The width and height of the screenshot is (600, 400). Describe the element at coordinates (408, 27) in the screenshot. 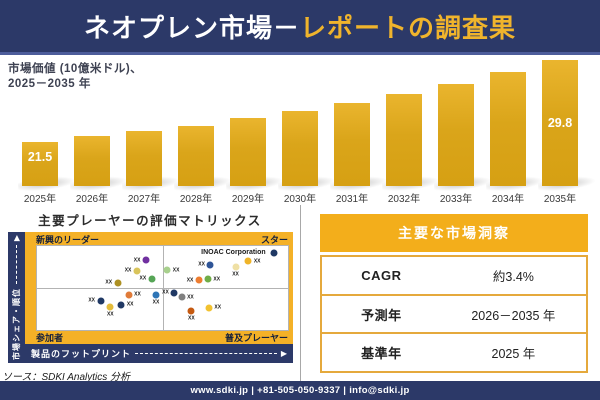

I see `page-title-accent: レポートの調査果` at that location.